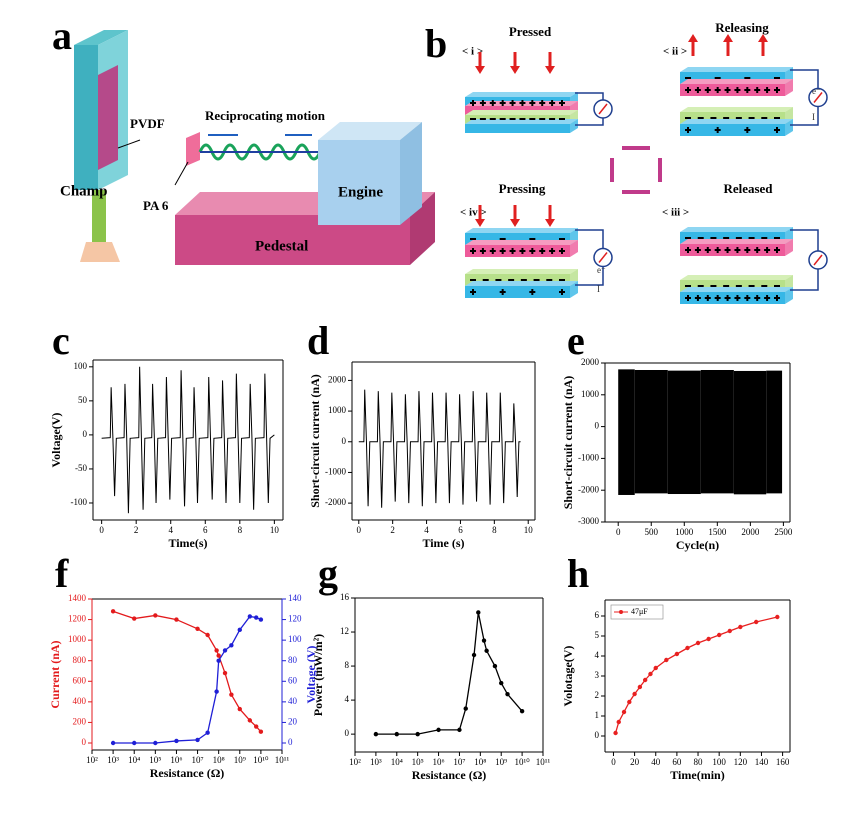 The height and width of the screenshot is (814, 865). I want to click on pa6-plate, so click(193, 149).